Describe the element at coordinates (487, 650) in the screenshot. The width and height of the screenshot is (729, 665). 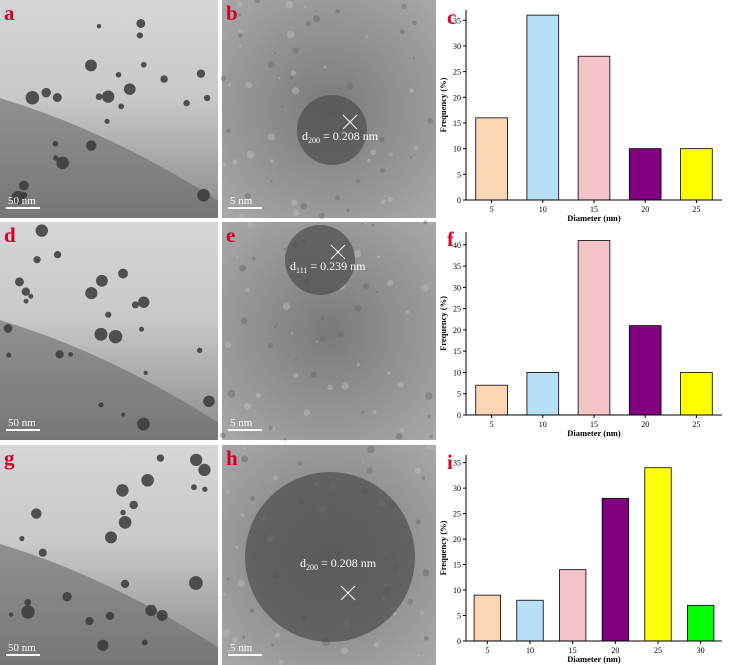
I see `x-tick-label: 5` at that location.